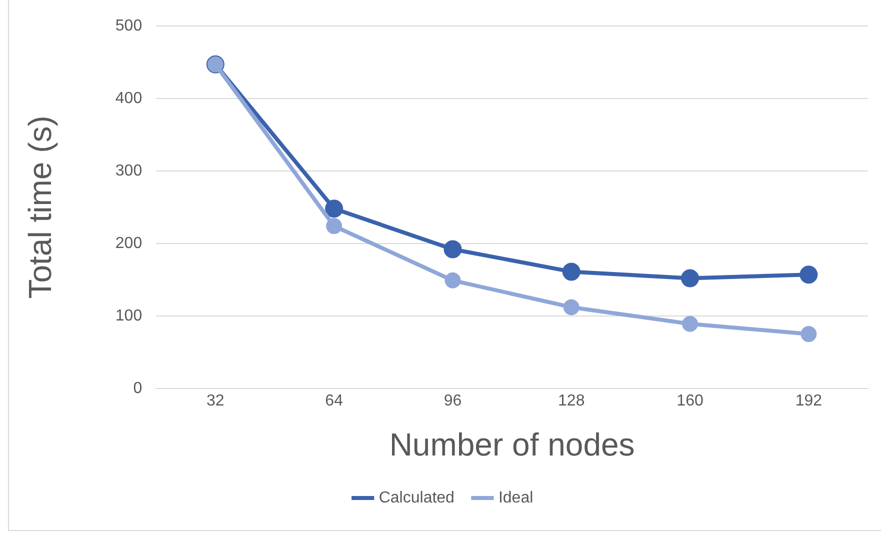  Describe the element at coordinates (453, 401) in the screenshot. I see `x-tick-label: 96` at that location.